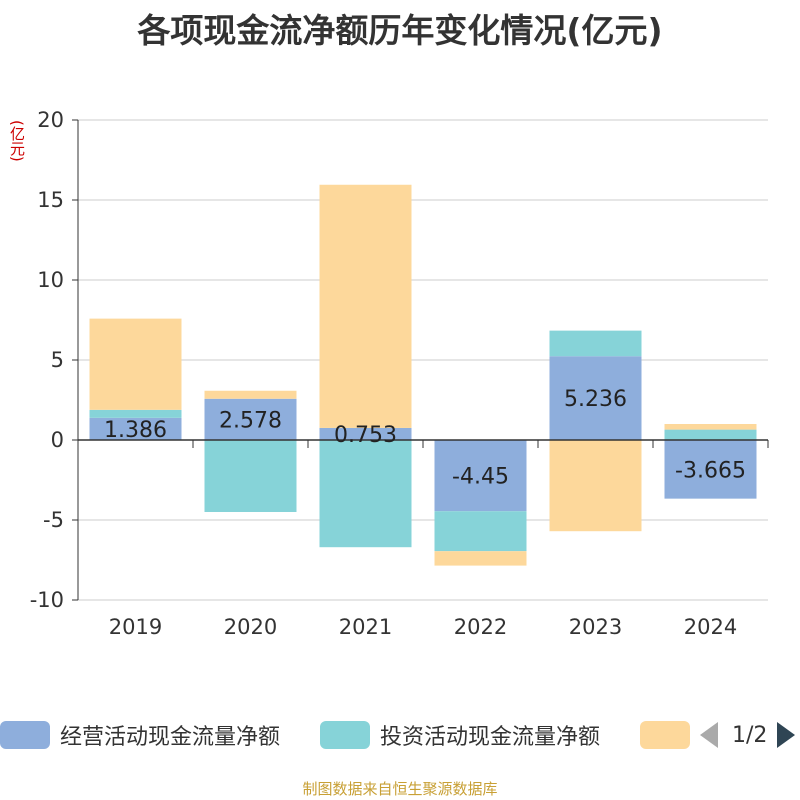 The height and width of the screenshot is (800, 800). I want to click on bar-series1-2021, so click(365, 494).